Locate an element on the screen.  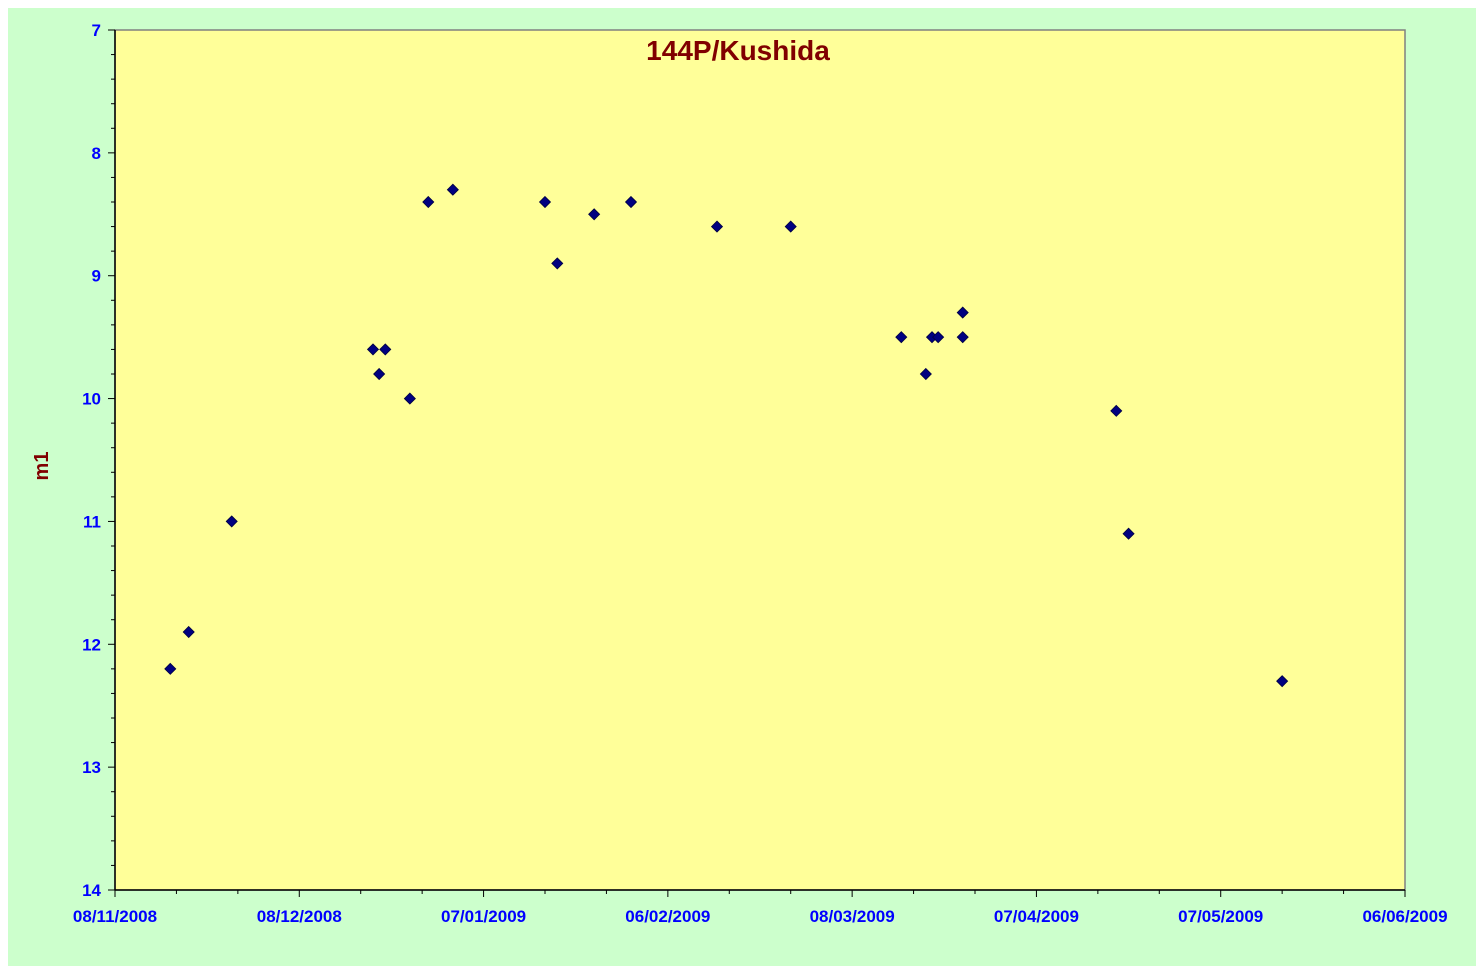
x-tick-label: 08/11/2008 is located at coordinates (115, 916).